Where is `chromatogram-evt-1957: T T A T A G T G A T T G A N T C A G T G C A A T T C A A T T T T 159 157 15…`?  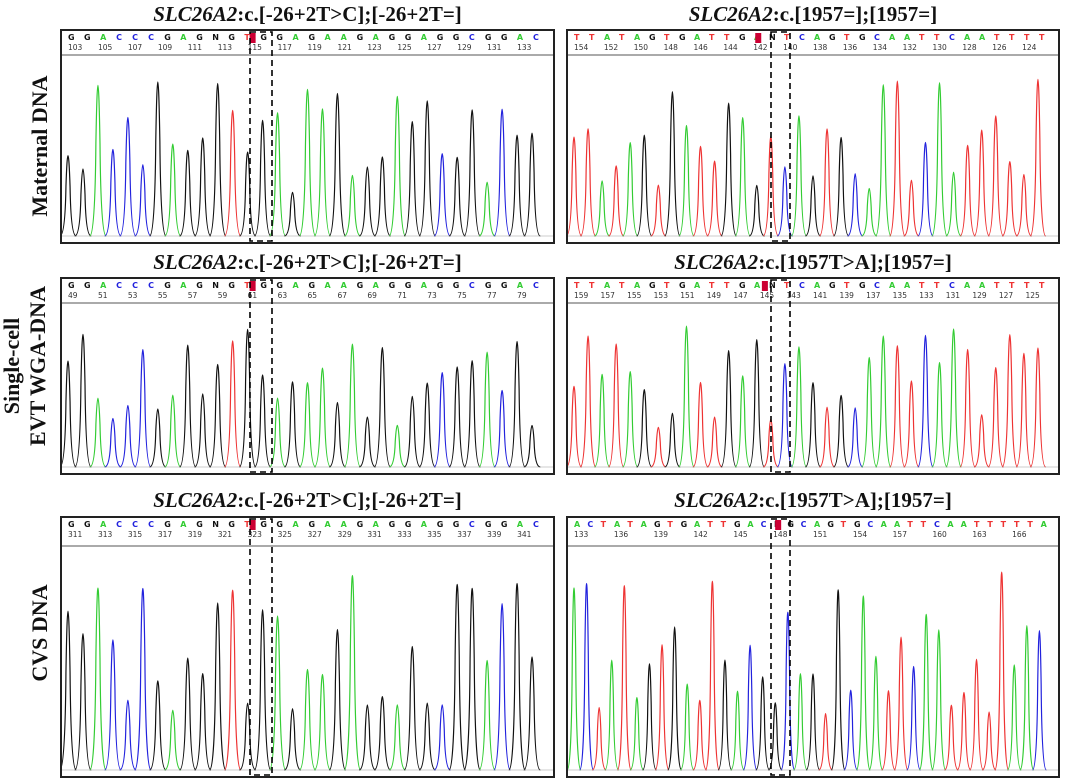
chromatogram-evt-1957: T T A T A G T G A T T G A N T C A G T G C A A T T C A A T T T T 159 157 15… is located at coordinates (813, 376).